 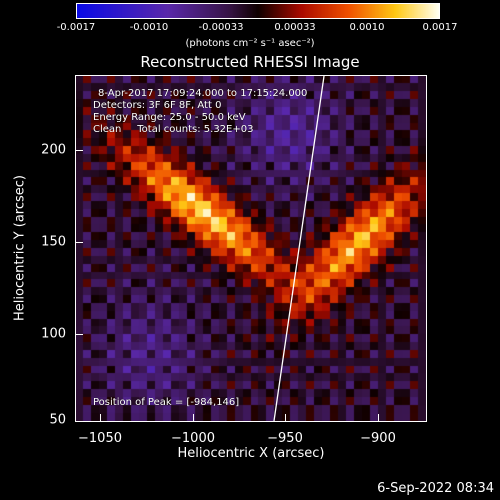 What do you see at coordinates (299, 248) in the screenshot?
I see `limb-line` at bounding box center [299, 248].